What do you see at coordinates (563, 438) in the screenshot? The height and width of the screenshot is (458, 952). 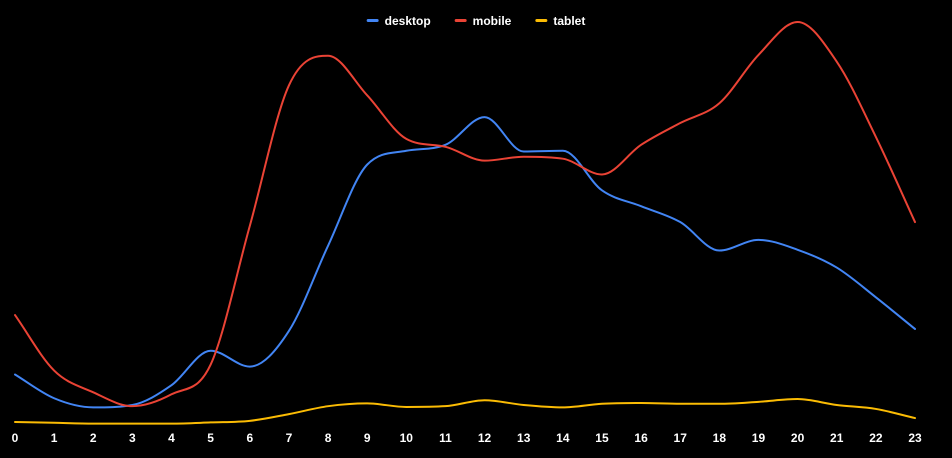 I see `x-tick-label: 14` at bounding box center [563, 438].